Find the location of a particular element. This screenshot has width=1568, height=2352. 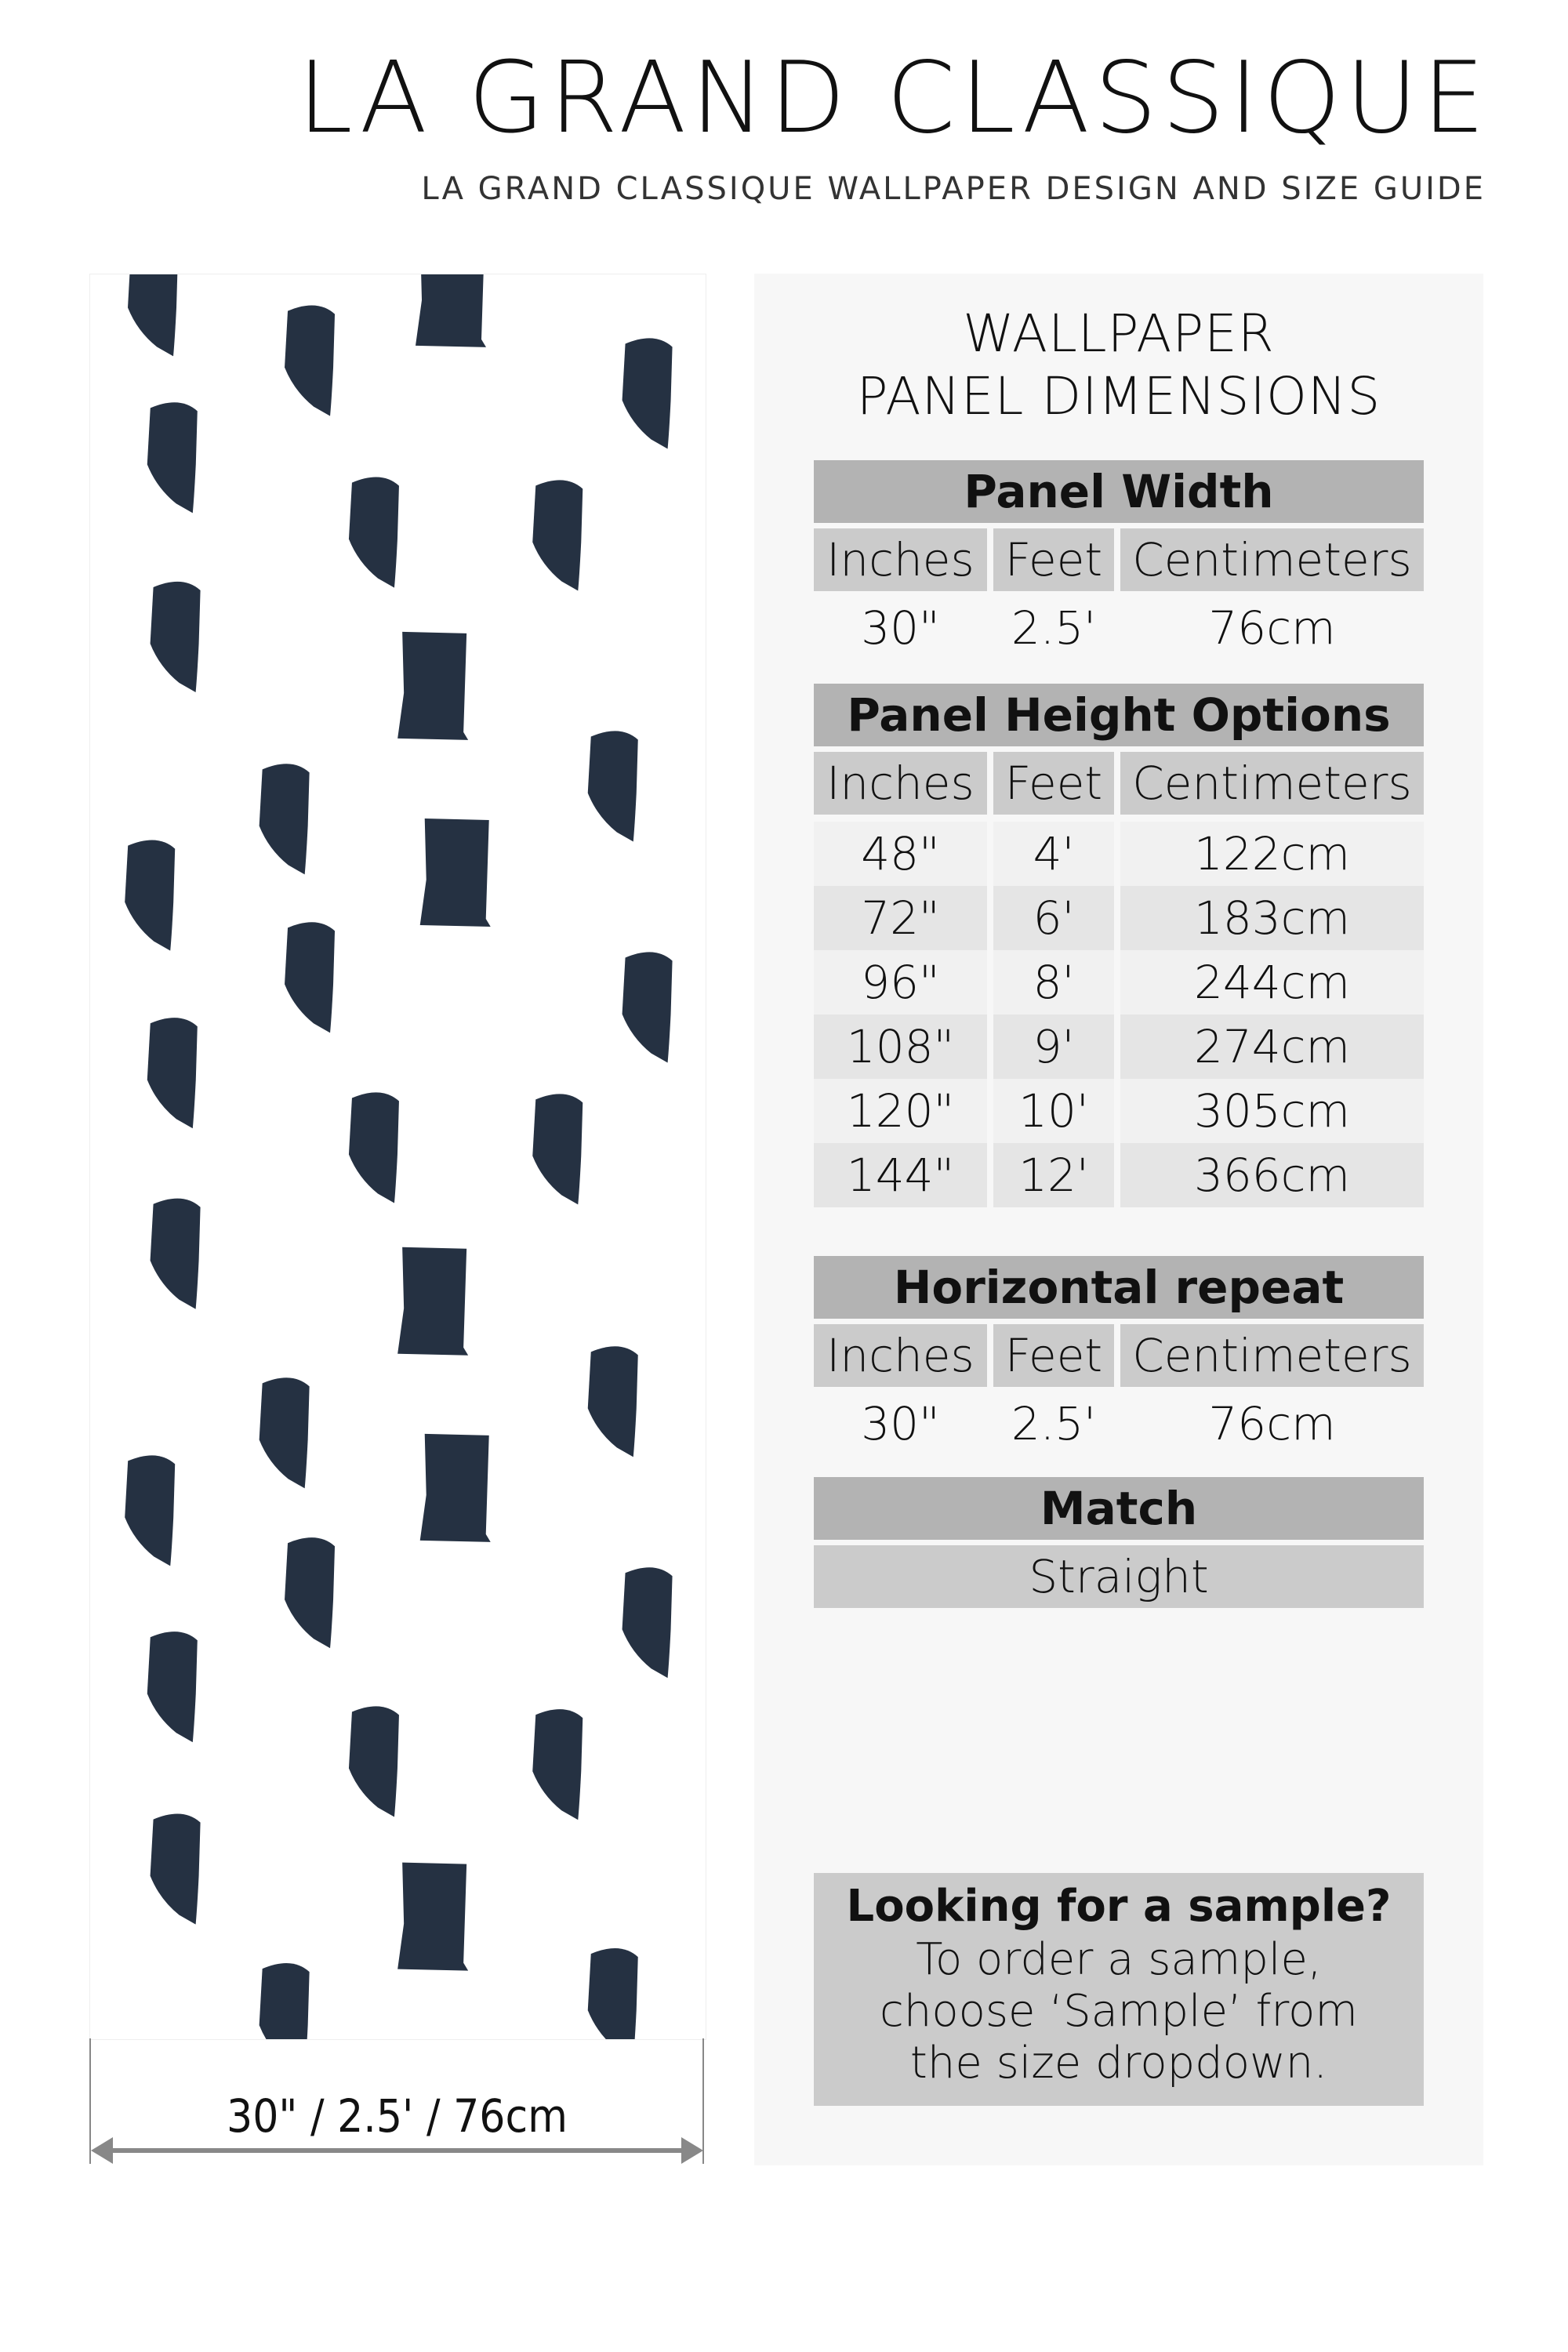

match-value: Straight is located at coordinates (1119, 1576).